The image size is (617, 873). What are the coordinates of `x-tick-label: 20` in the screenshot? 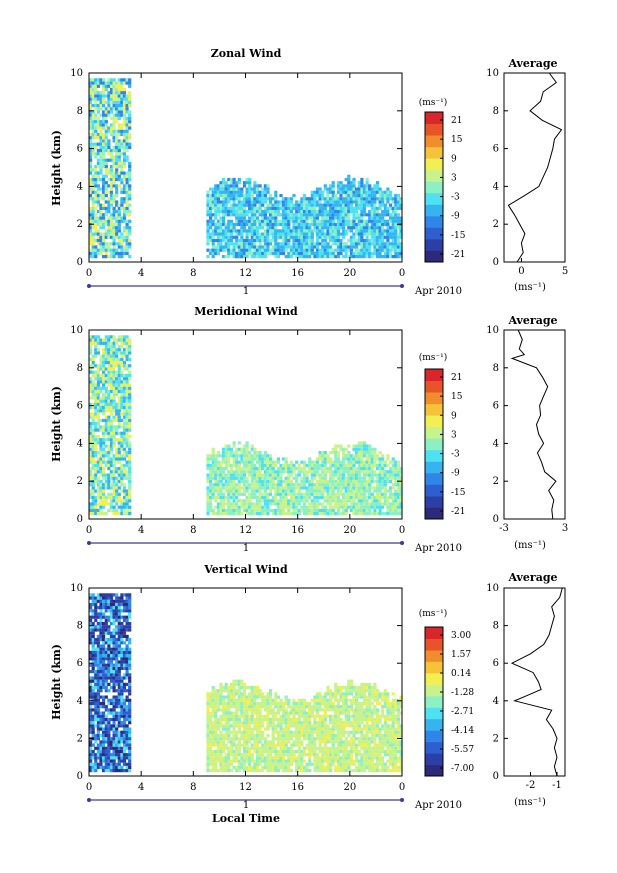 It's located at (349, 273).